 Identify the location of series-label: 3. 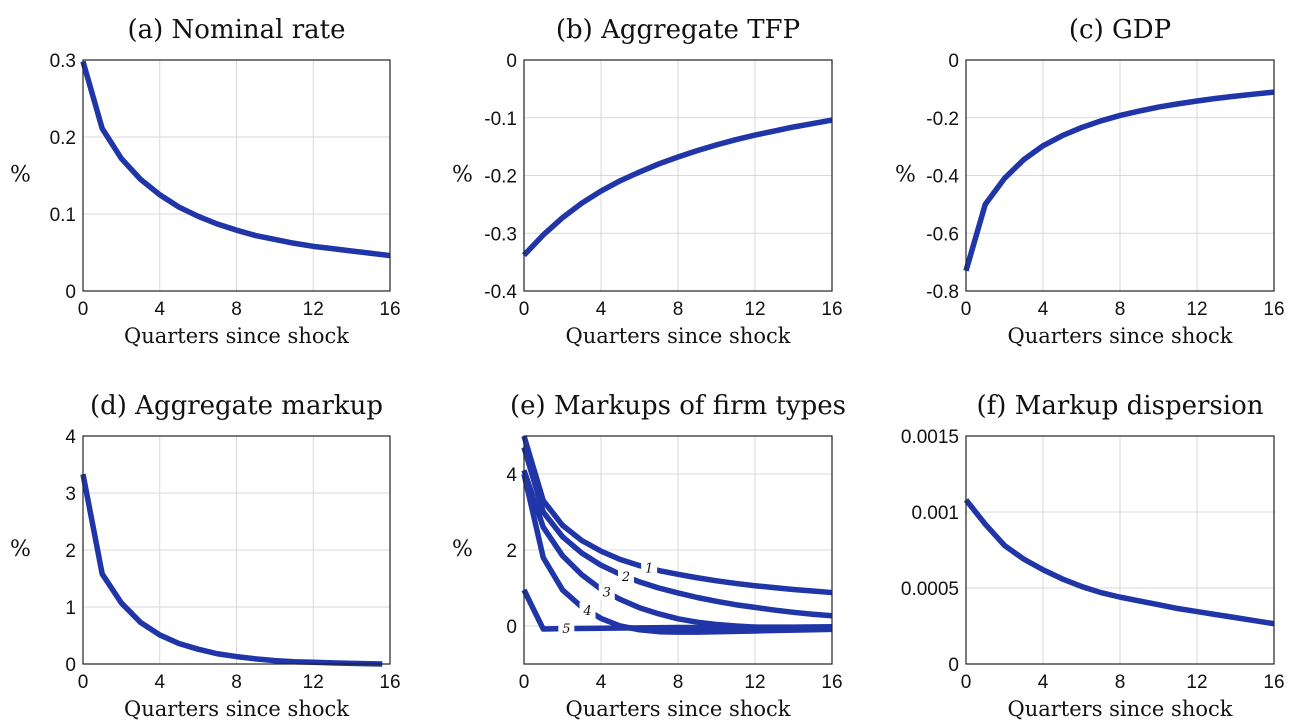
(607, 593).